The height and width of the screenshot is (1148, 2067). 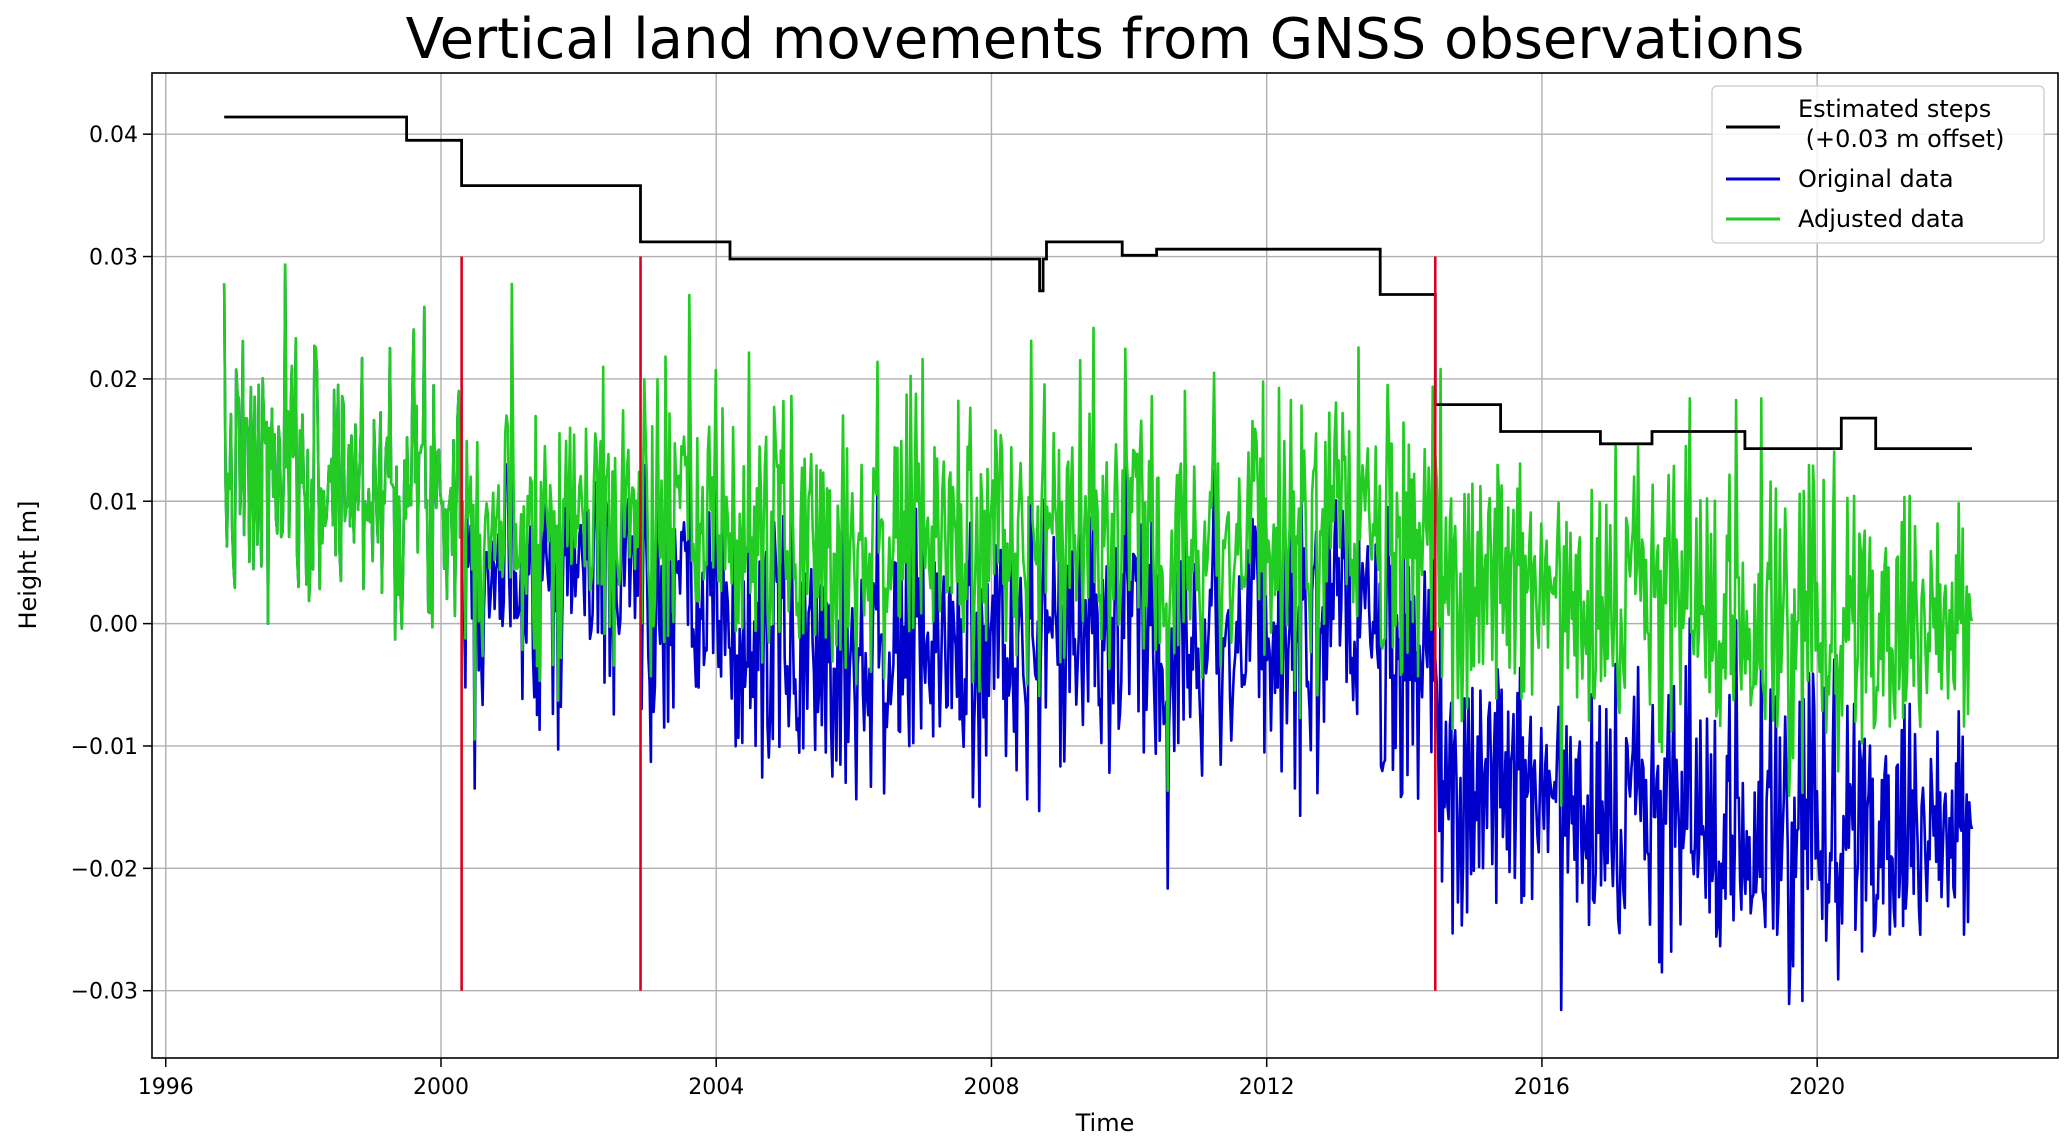 I want to click on legend-item-adjusted-data: Adjusted data, so click(x=1845, y=219).